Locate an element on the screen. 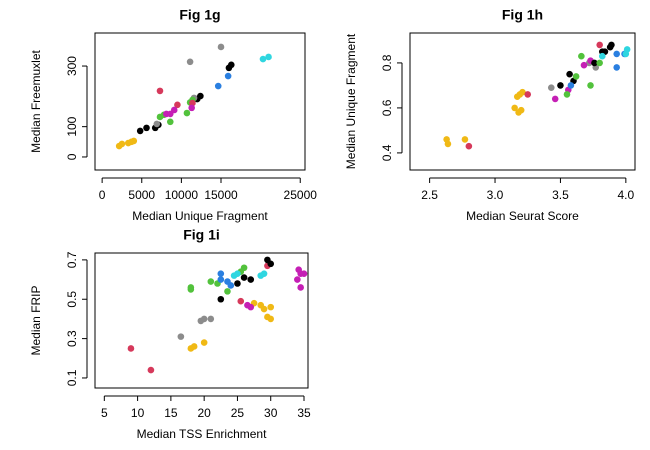  x-tick-label: 25 is located at coordinates (238, 413).